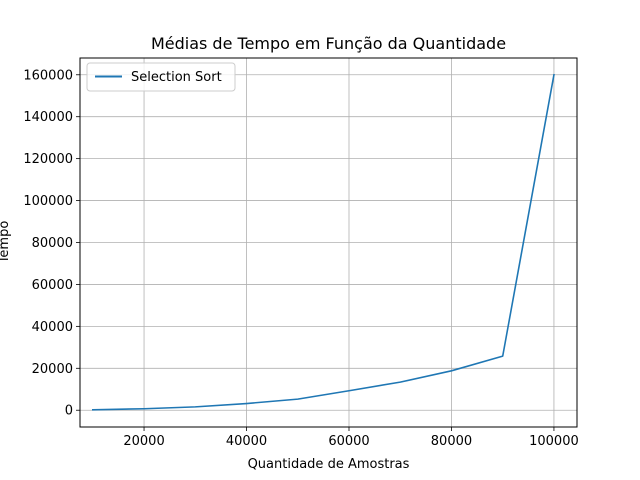  Describe the element at coordinates (48, 201) in the screenshot. I see `y-tick-label: 100000` at that location.